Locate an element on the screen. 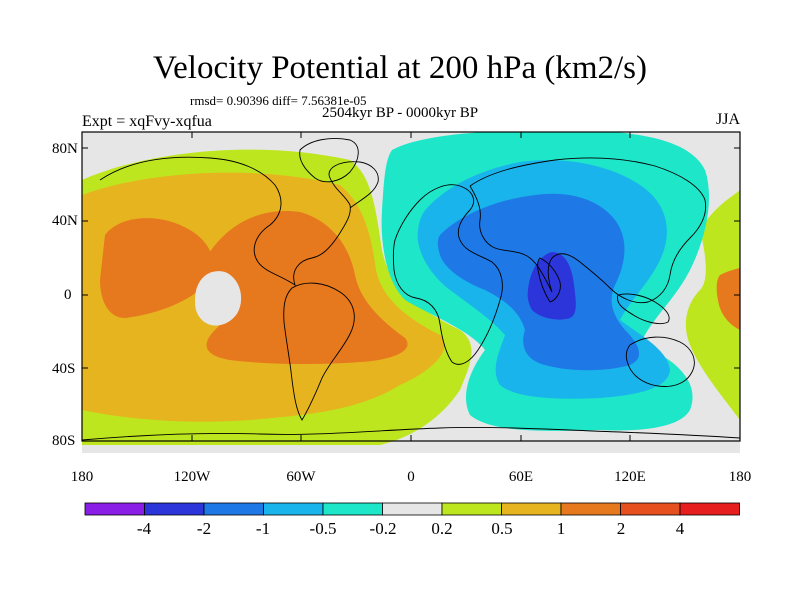 This screenshot has height=600, width=800. australia-outline is located at coordinates (660, 361).